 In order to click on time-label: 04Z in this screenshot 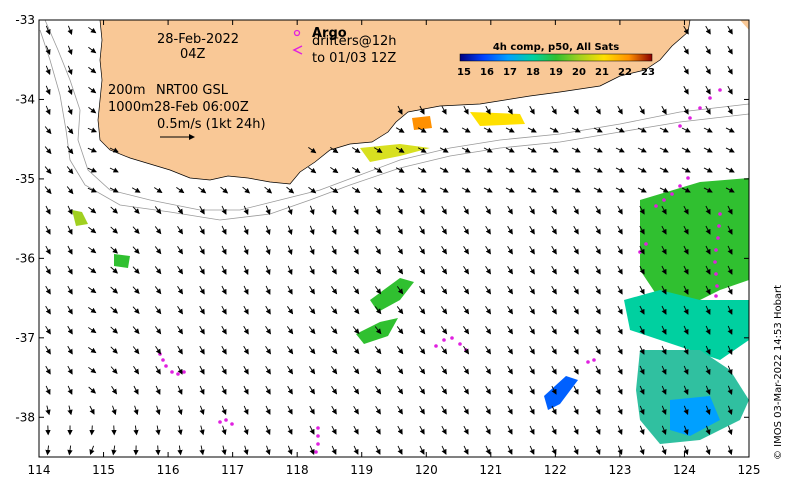, I will do `click(193, 54)`.